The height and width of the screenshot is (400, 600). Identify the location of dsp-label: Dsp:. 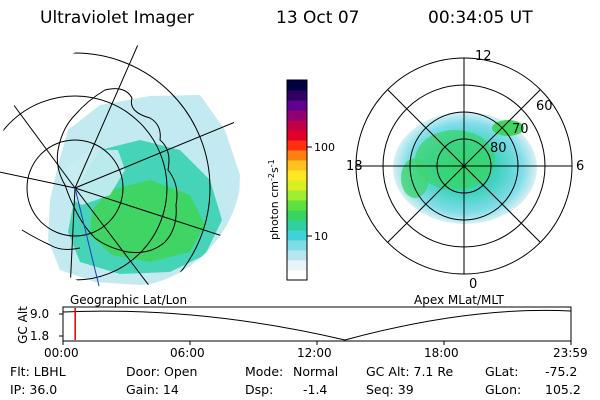
(259, 389).